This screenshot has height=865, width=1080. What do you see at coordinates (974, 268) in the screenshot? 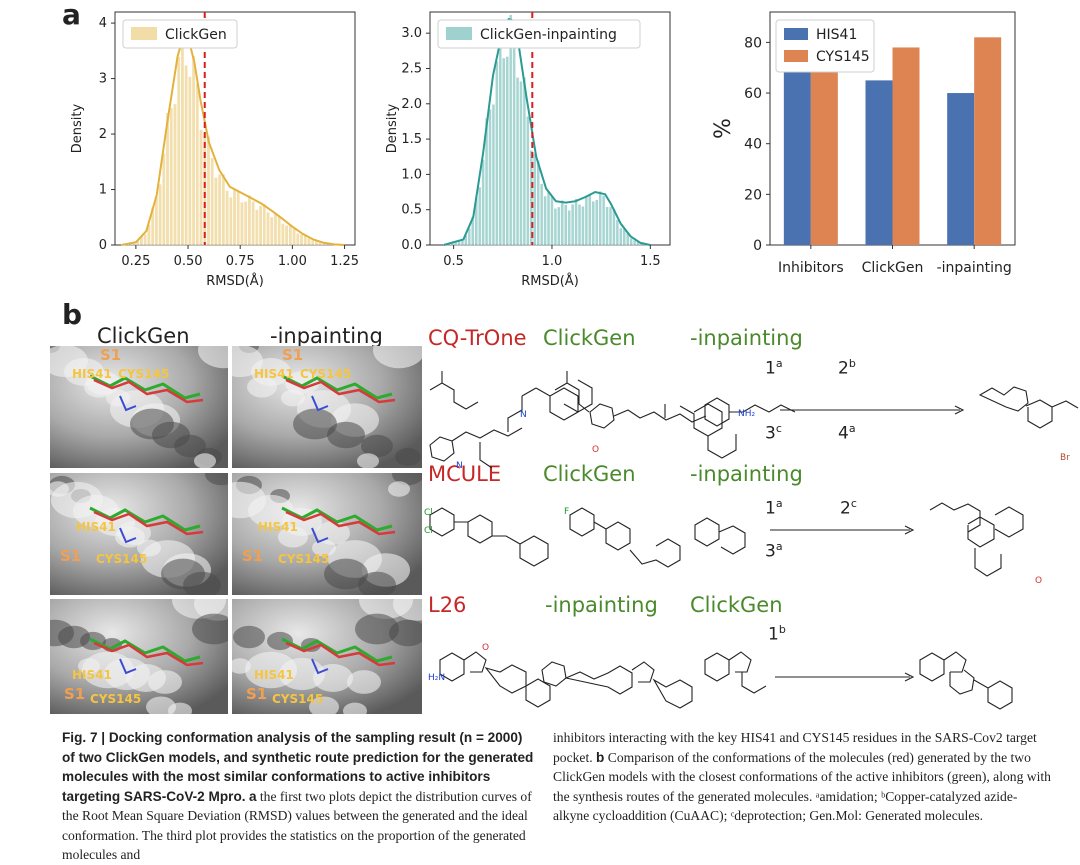
I see `category-label: -inpainting` at bounding box center [974, 268].